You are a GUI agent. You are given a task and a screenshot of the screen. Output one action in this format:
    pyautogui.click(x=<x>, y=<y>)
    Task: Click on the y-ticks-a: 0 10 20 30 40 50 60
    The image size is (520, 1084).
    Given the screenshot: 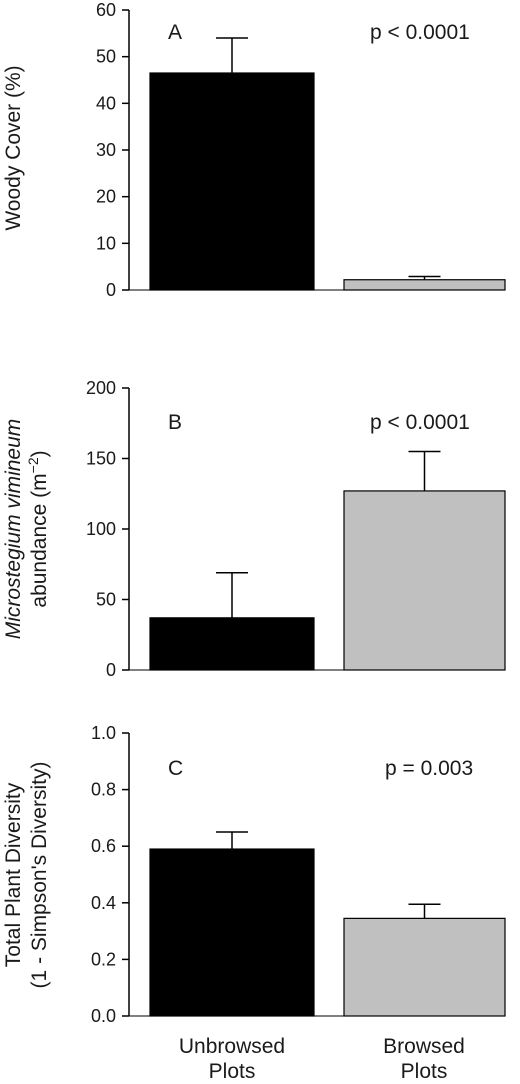 What is the action you would take?
    pyautogui.click(x=112, y=150)
    